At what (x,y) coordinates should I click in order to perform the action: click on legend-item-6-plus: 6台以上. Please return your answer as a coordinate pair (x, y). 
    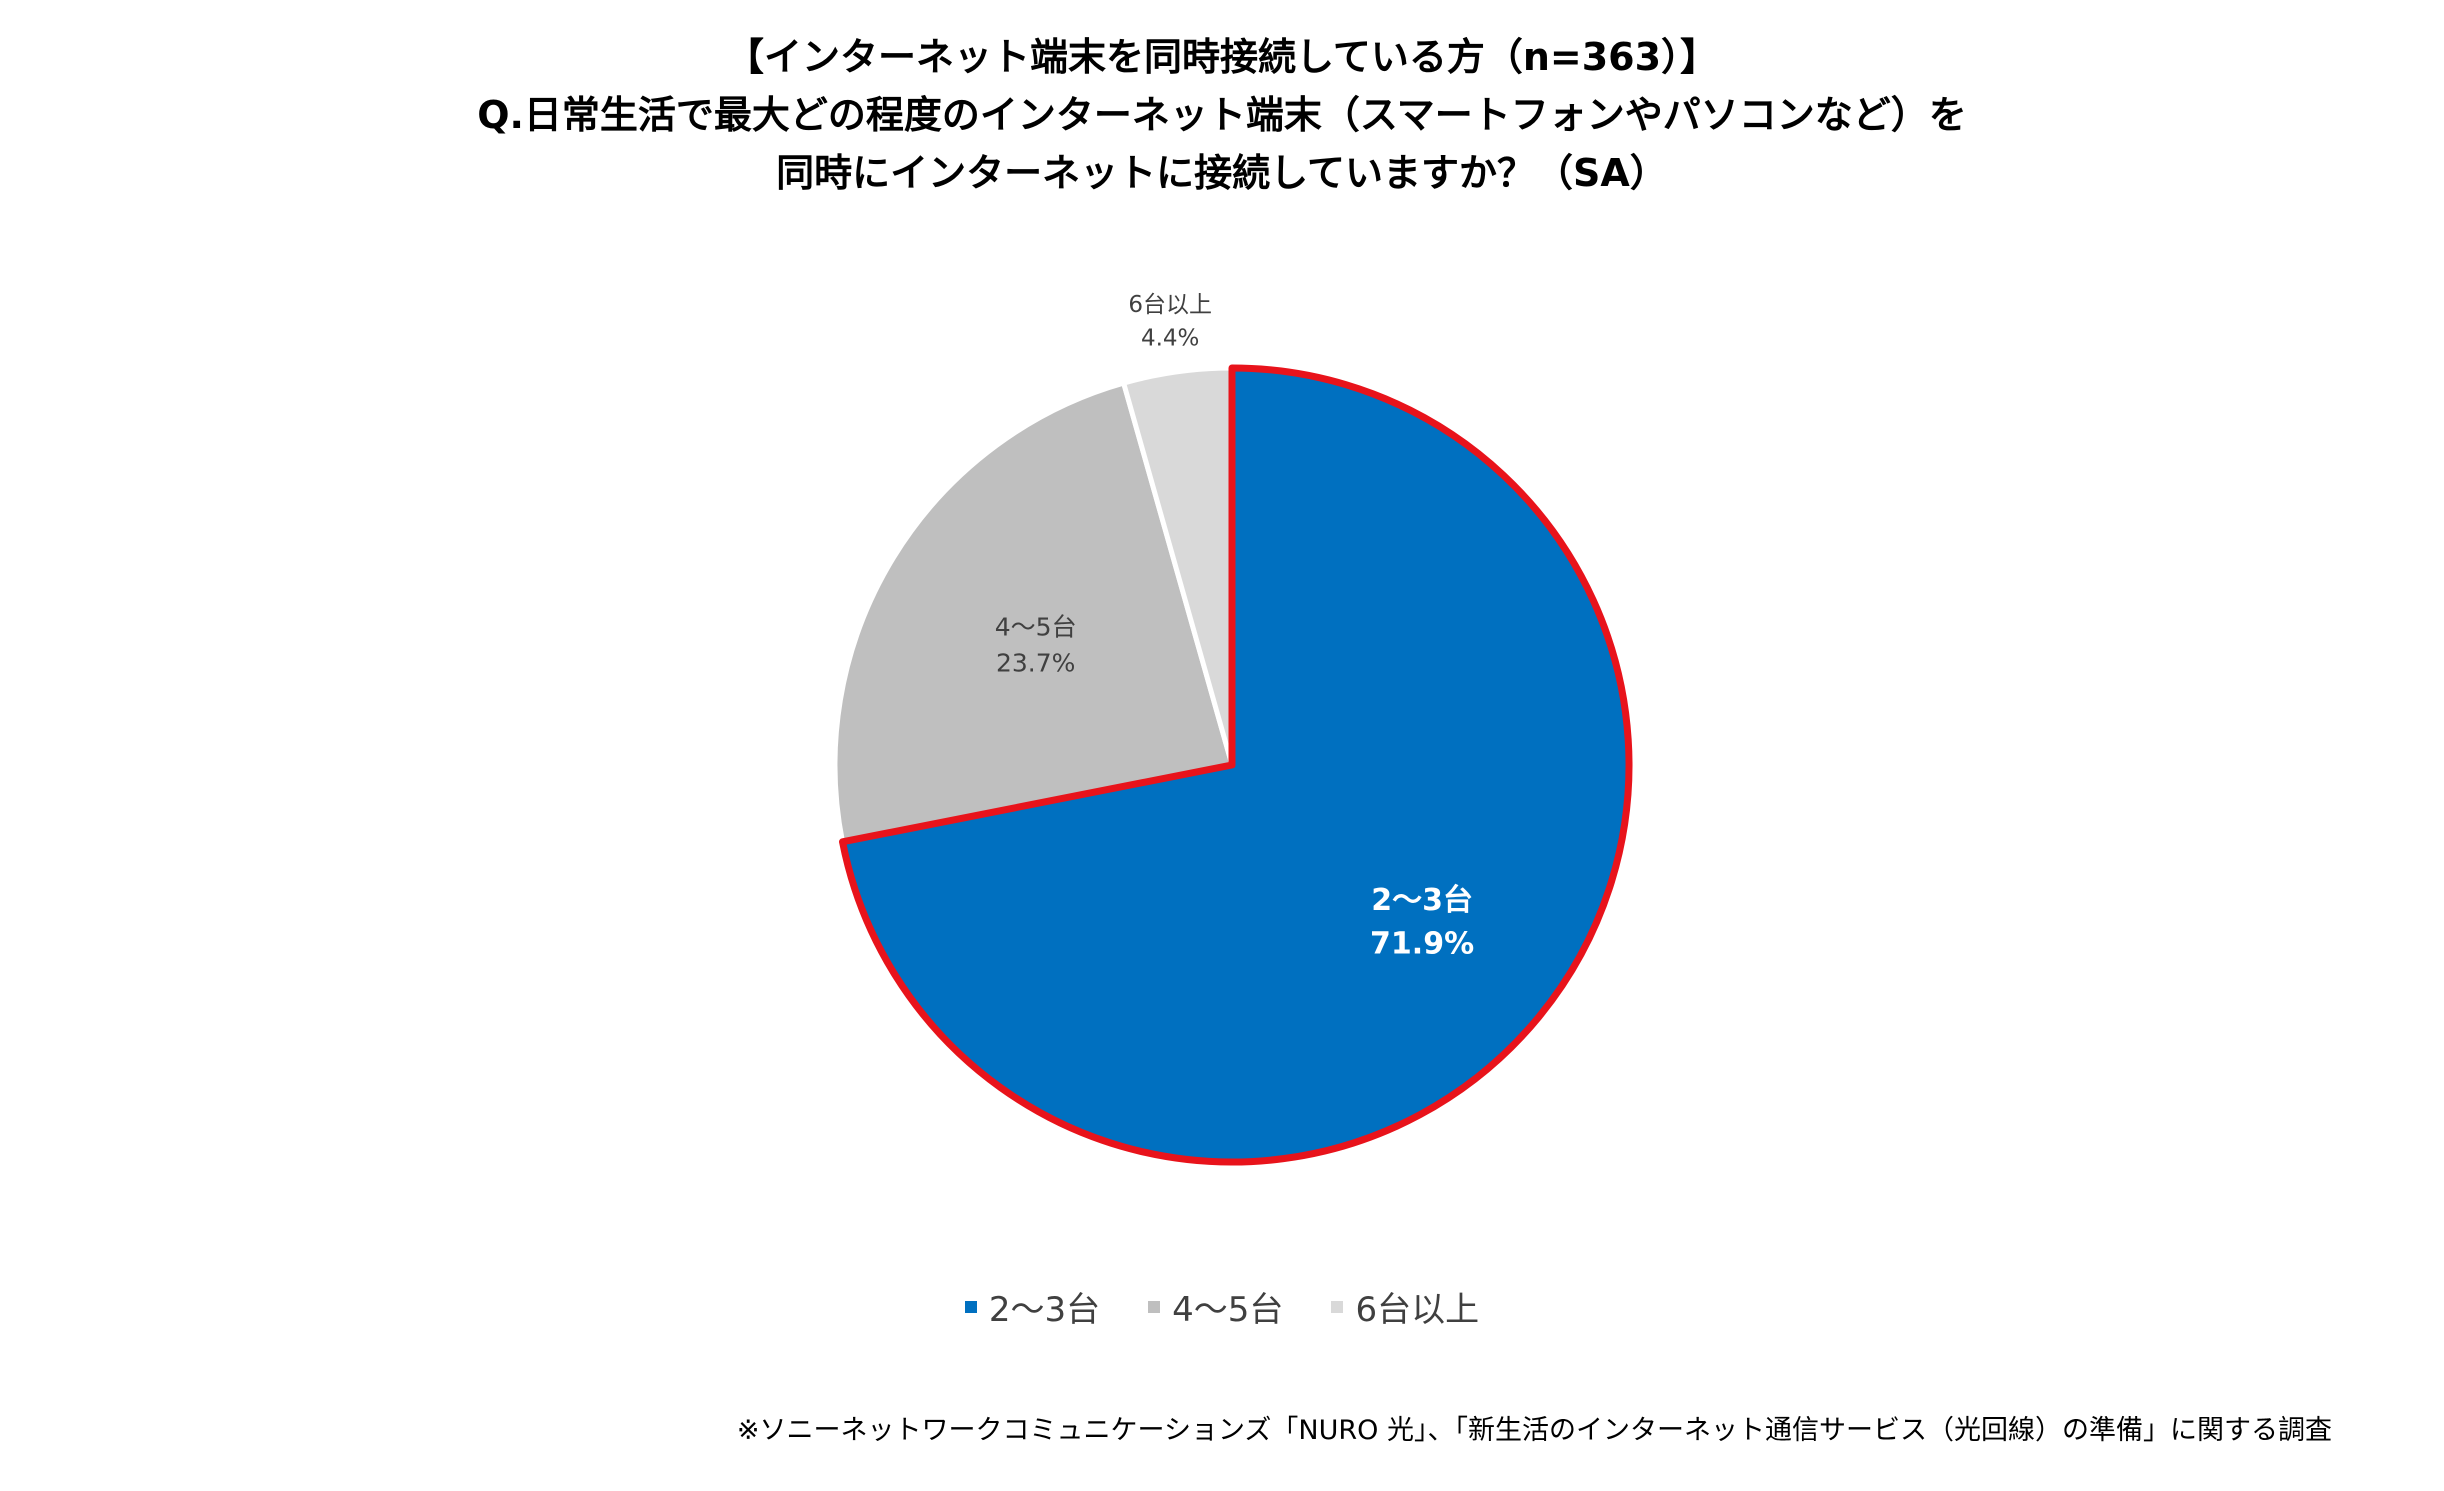
    Looking at the image, I should click on (1405, 1306).